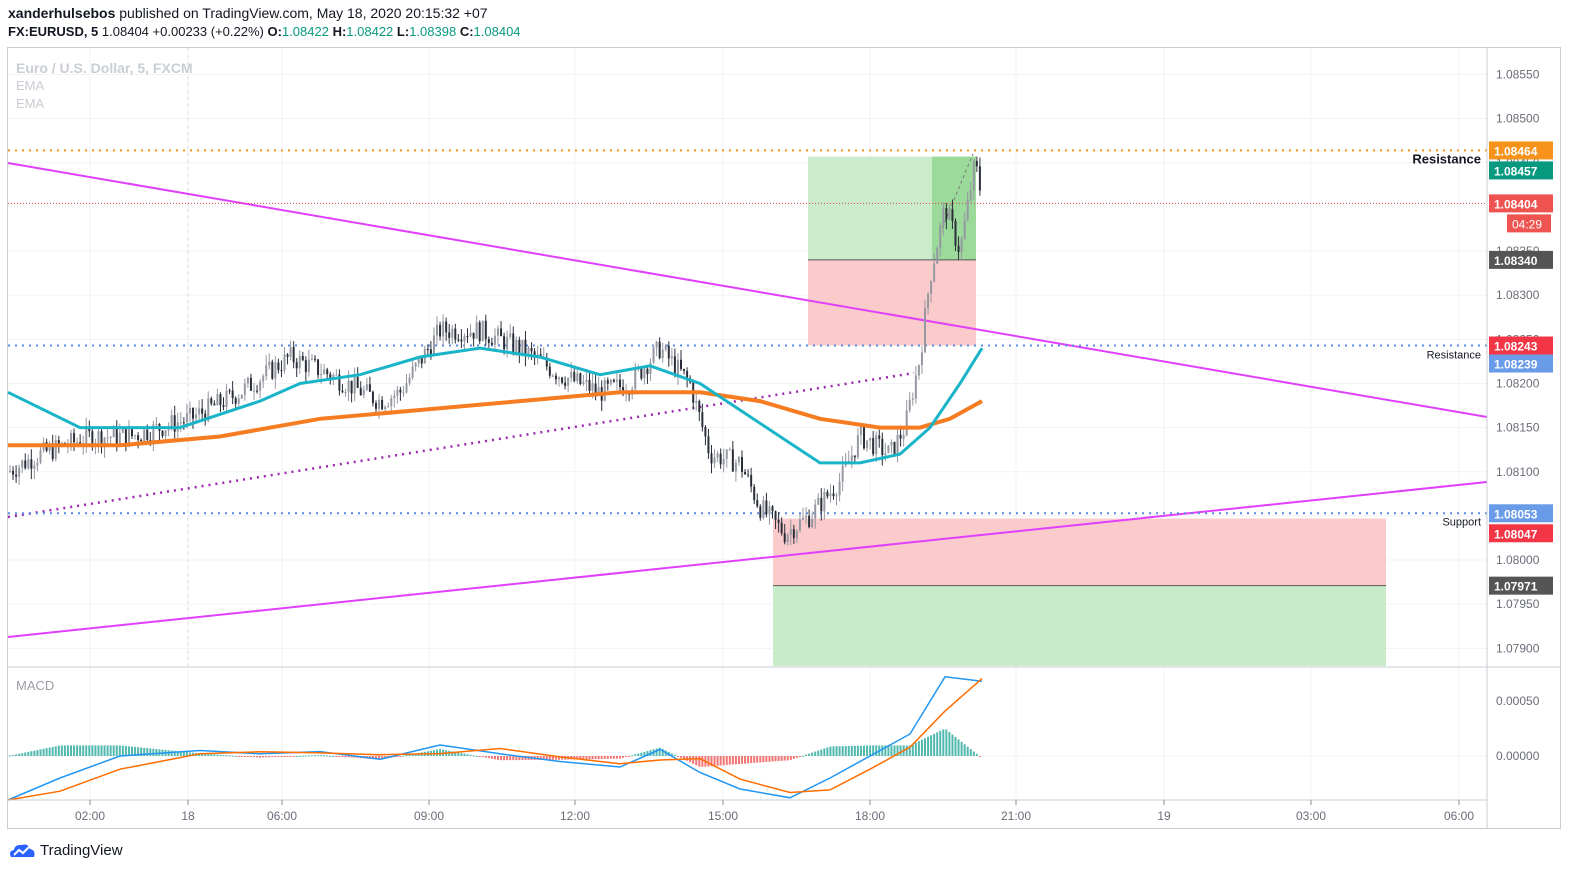 The height and width of the screenshot is (884, 1592). Describe the element at coordinates (62, 13) in the screenshot. I see `author-name: xanderhulsebos` at that location.